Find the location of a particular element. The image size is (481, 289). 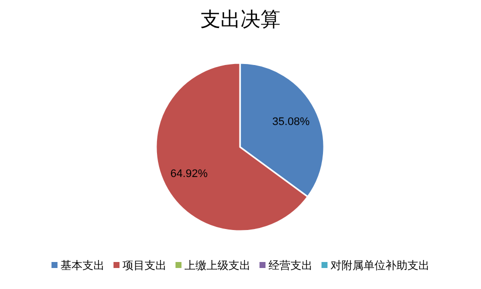

legend-label: 对附属单位补助支出 is located at coordinates (380, 265).